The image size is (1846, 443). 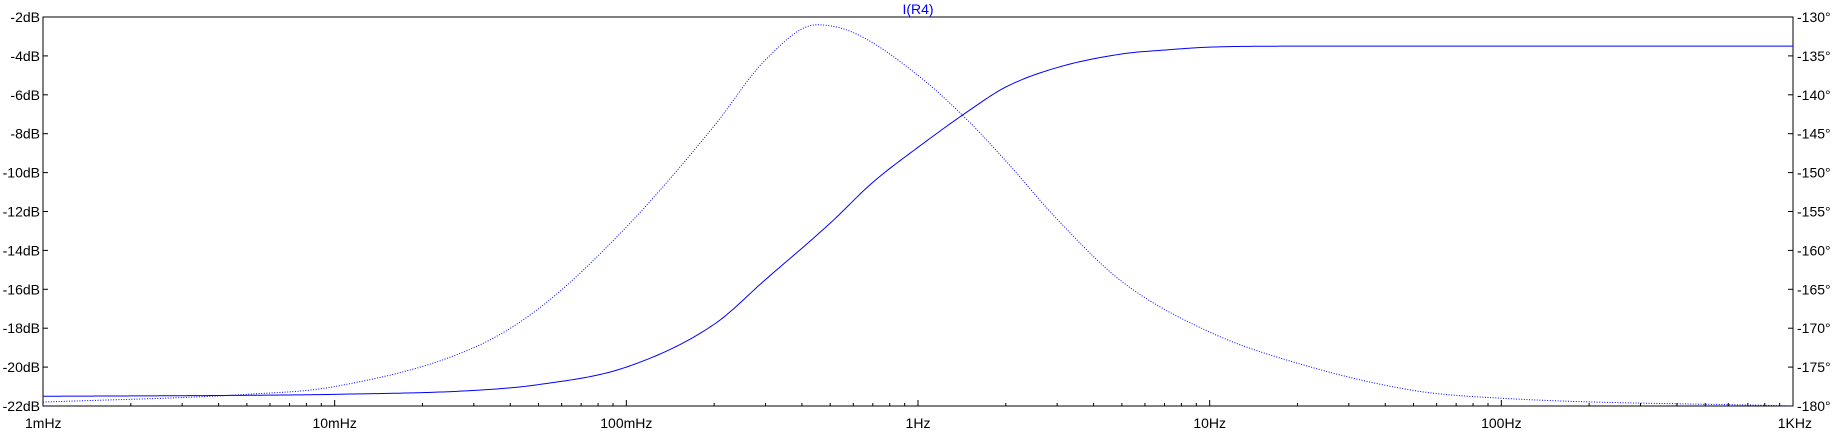 What do you see at coordinates (626, 423) in the screenshot?
I see `x-tick-label: 100mHz` at bounding box center [626, 423].